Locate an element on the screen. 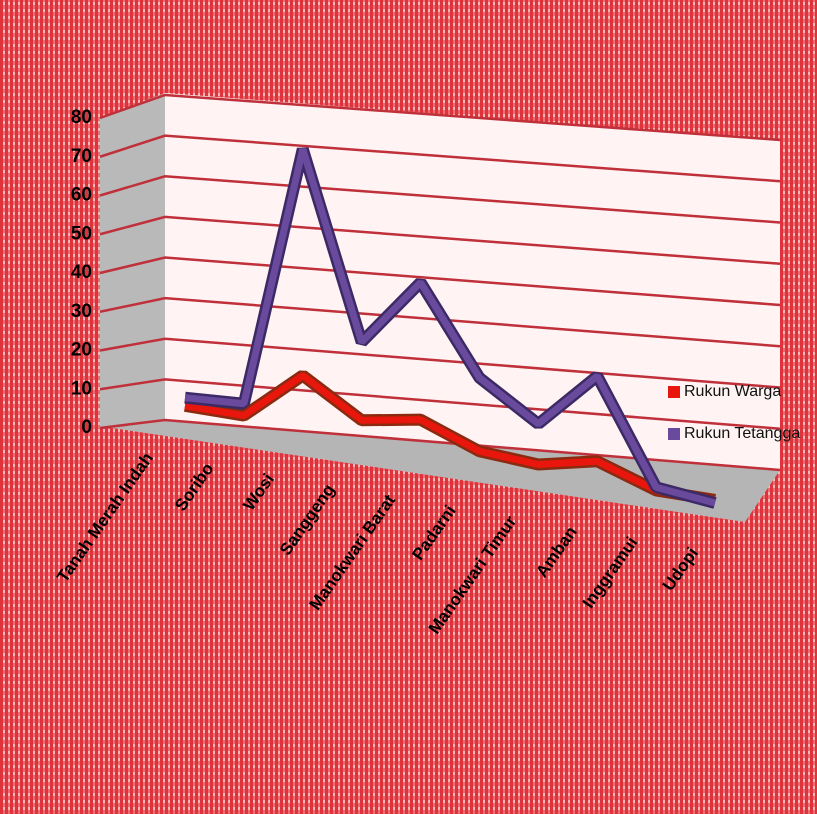 Image resolution: width=817 pixels, height=814 pixels. x-tick-label: Padarni is located at coordinates (433, 533).